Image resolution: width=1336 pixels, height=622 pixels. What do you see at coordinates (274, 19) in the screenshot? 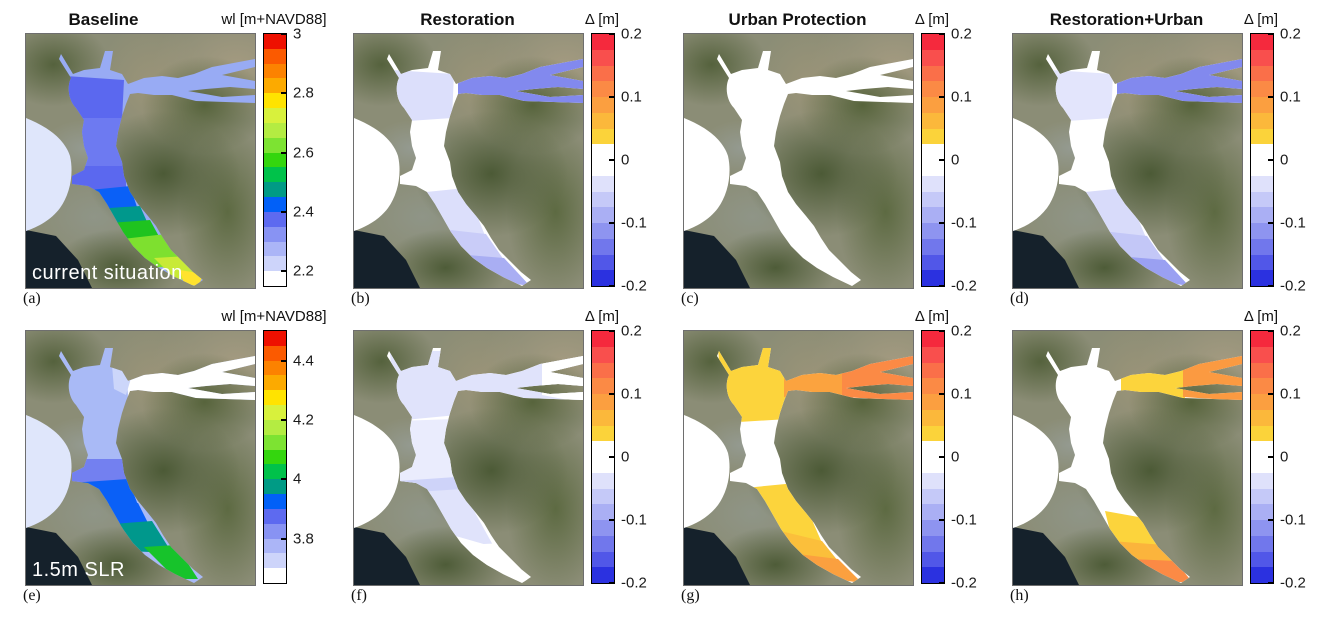
I see `colorbar-title: wl [m+NAVD88]` at bounding box center [274, 19].